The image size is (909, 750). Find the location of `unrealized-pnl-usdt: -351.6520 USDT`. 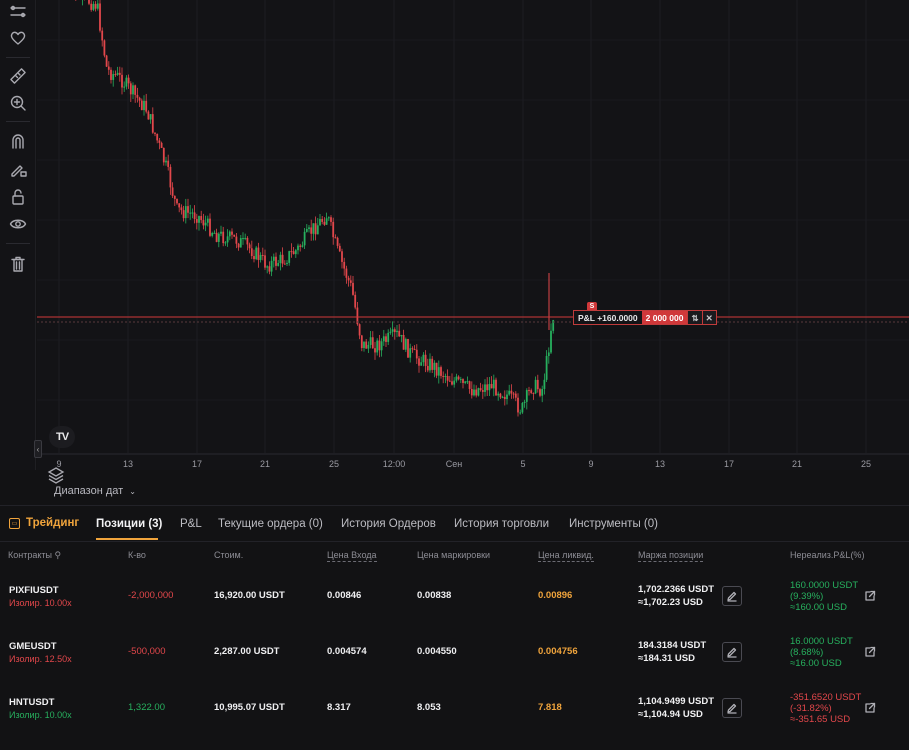

unrealized-pnl-usdt: -351.6520 USDT is located at coordinates (826, 697).